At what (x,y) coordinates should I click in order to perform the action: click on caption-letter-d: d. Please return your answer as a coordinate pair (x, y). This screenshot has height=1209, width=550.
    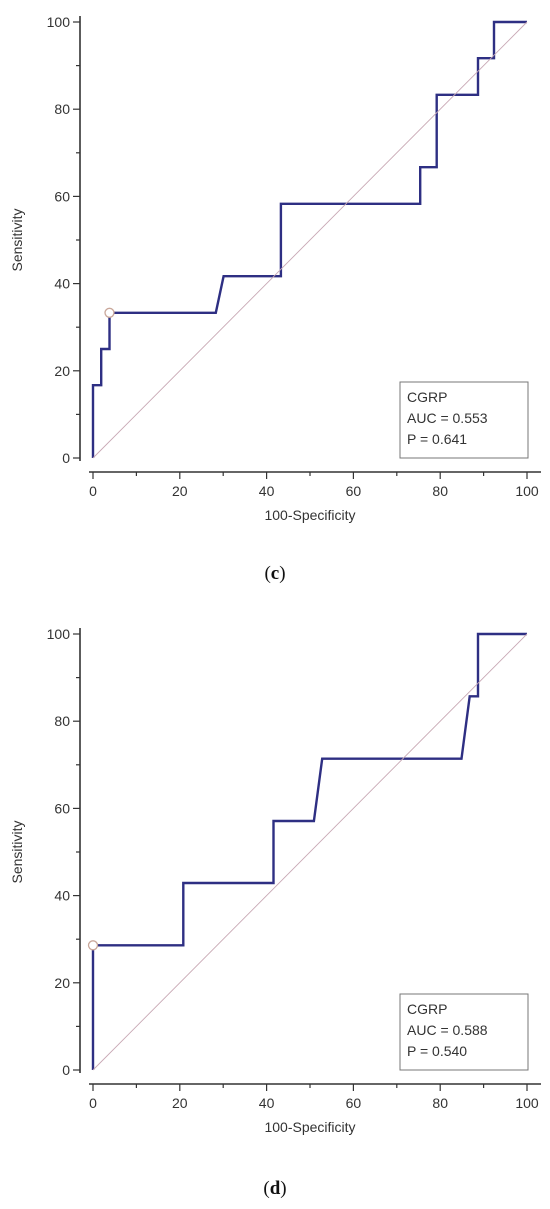
    Looking at the image, I should click on (275, 1188).